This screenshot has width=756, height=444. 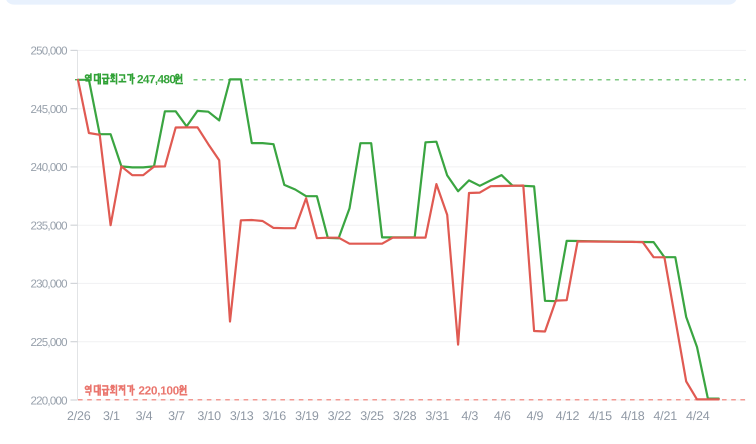 What do you see at coordinates (48, 52) in the screenshot?
I see `svg-text: 250,000` at bounding box center [48, 52].